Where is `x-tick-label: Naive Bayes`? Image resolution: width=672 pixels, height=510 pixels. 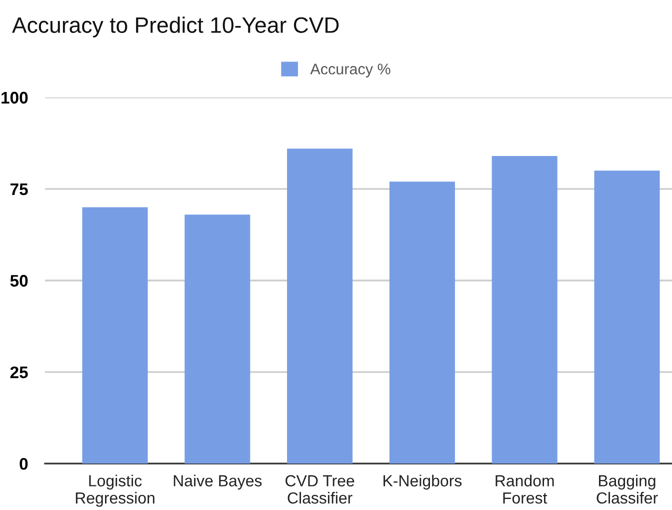 x-tick-label: Naive Bayes is located at coordinates (218, 482).